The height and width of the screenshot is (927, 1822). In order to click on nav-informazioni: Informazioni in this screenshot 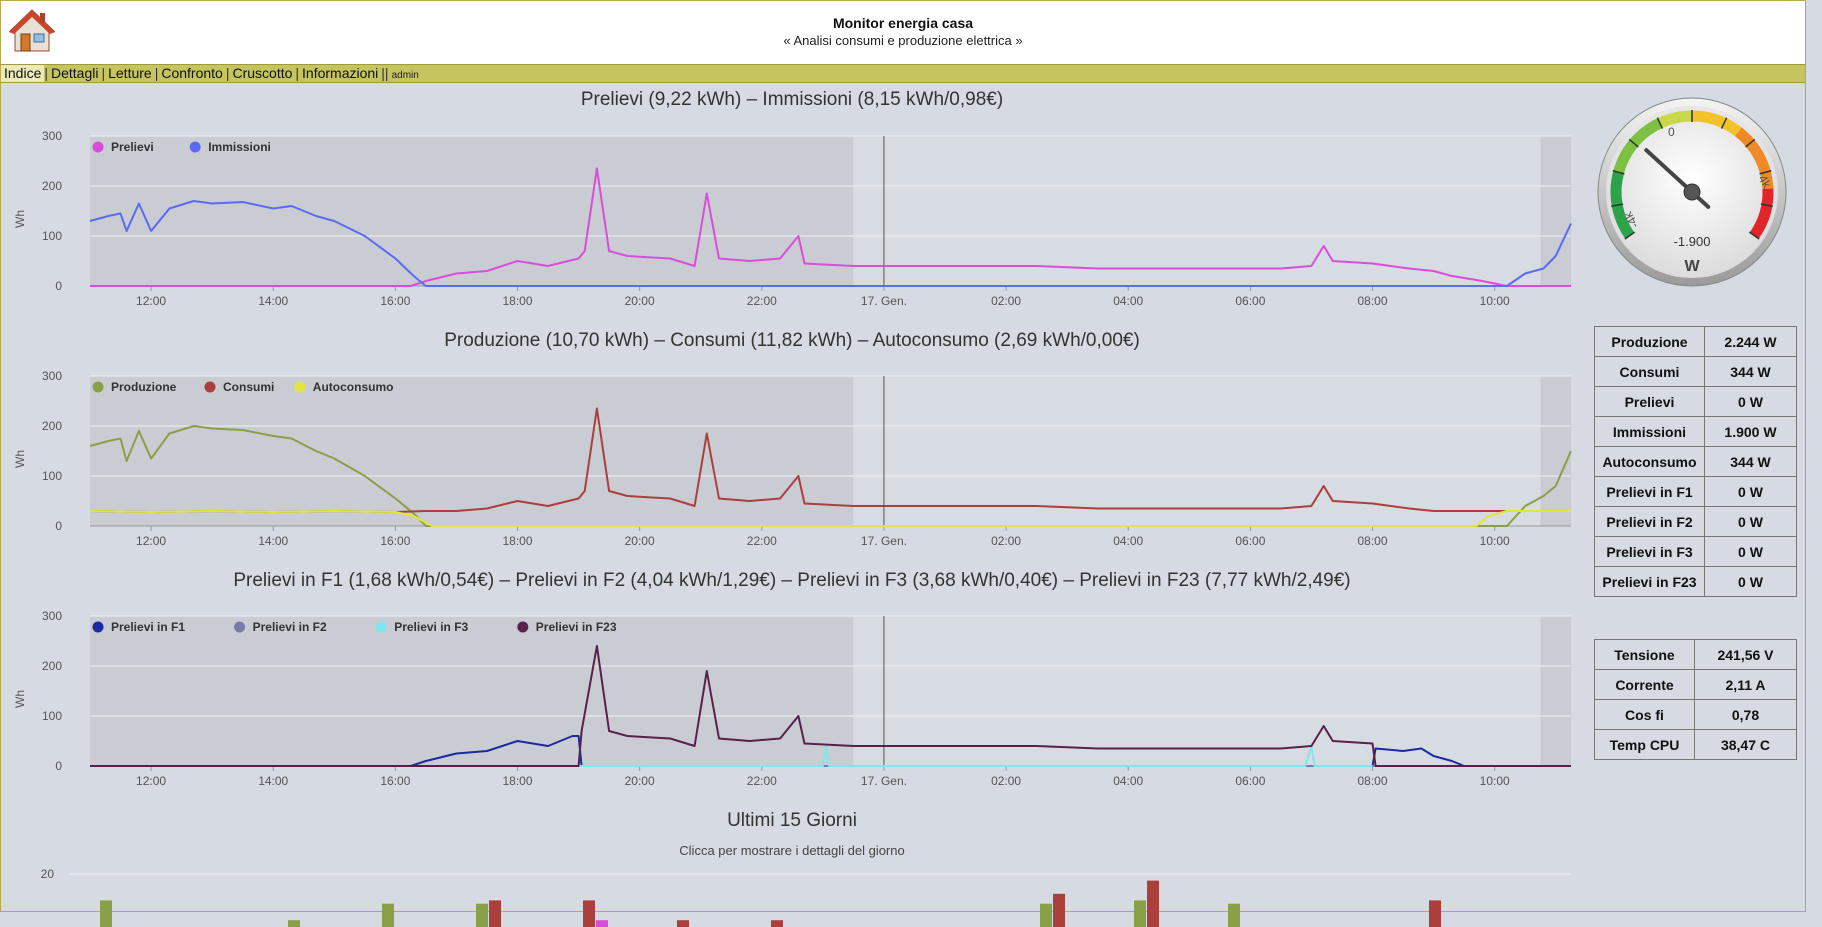, I will do `click(340, 73)`.